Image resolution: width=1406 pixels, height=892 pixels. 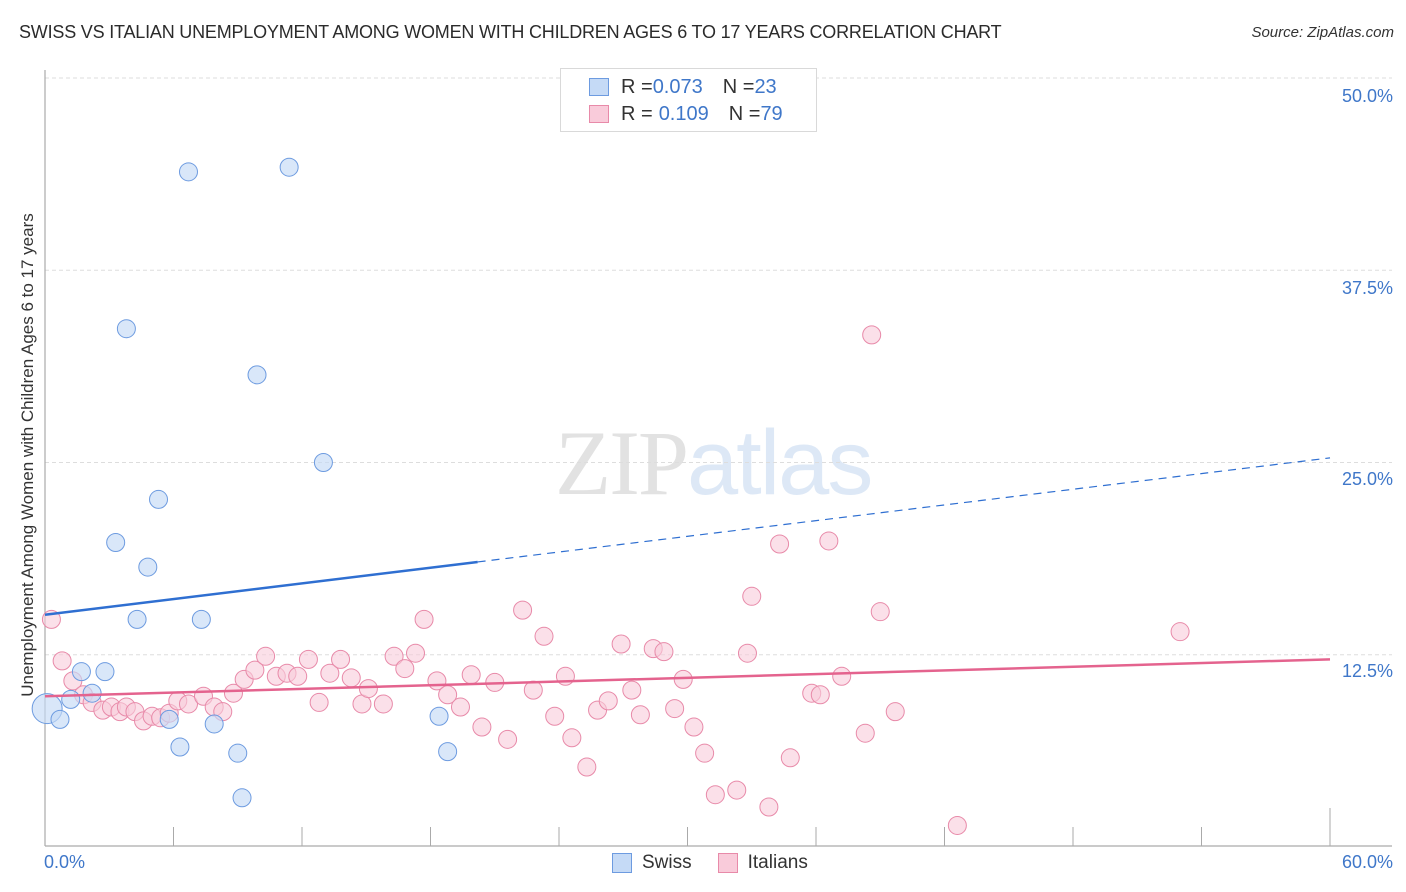 What do you see at coordinates (652, 863) in the screenshot?
I see `legend-item-swiss: Swiss` at bounding box center [652, 863].